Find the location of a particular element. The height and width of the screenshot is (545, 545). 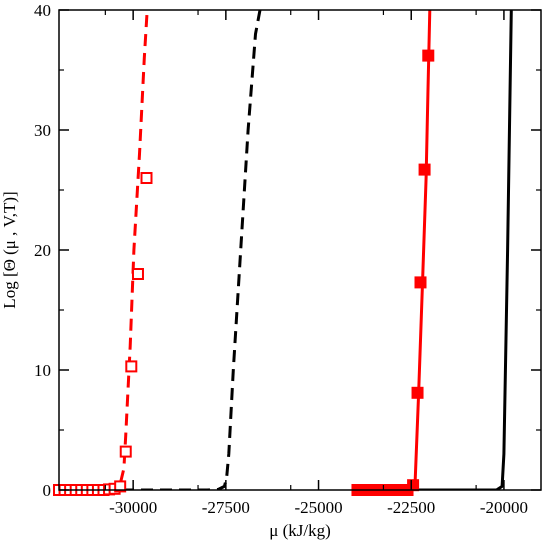

x-tick-label: -25000 is located at coordinates (318, 507).